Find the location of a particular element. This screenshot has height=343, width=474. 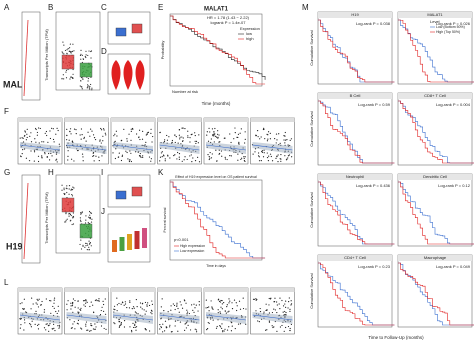

label: Level is located at coordinates (435, 21).